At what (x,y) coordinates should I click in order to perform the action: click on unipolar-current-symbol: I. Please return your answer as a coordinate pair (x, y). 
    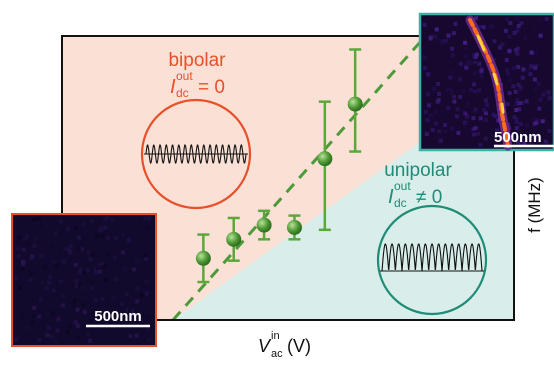
    Looking at the image, I should click on (391, 197).